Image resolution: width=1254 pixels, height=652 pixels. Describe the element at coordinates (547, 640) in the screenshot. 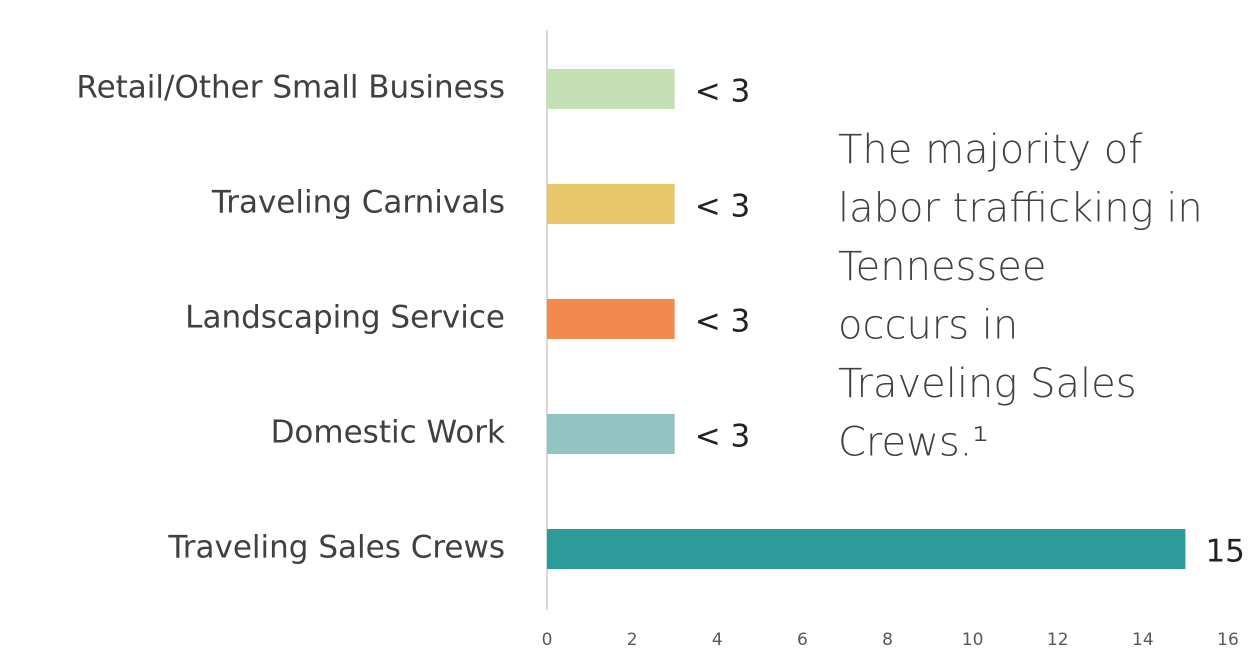

I see `x-tick-label: 0` at that location.